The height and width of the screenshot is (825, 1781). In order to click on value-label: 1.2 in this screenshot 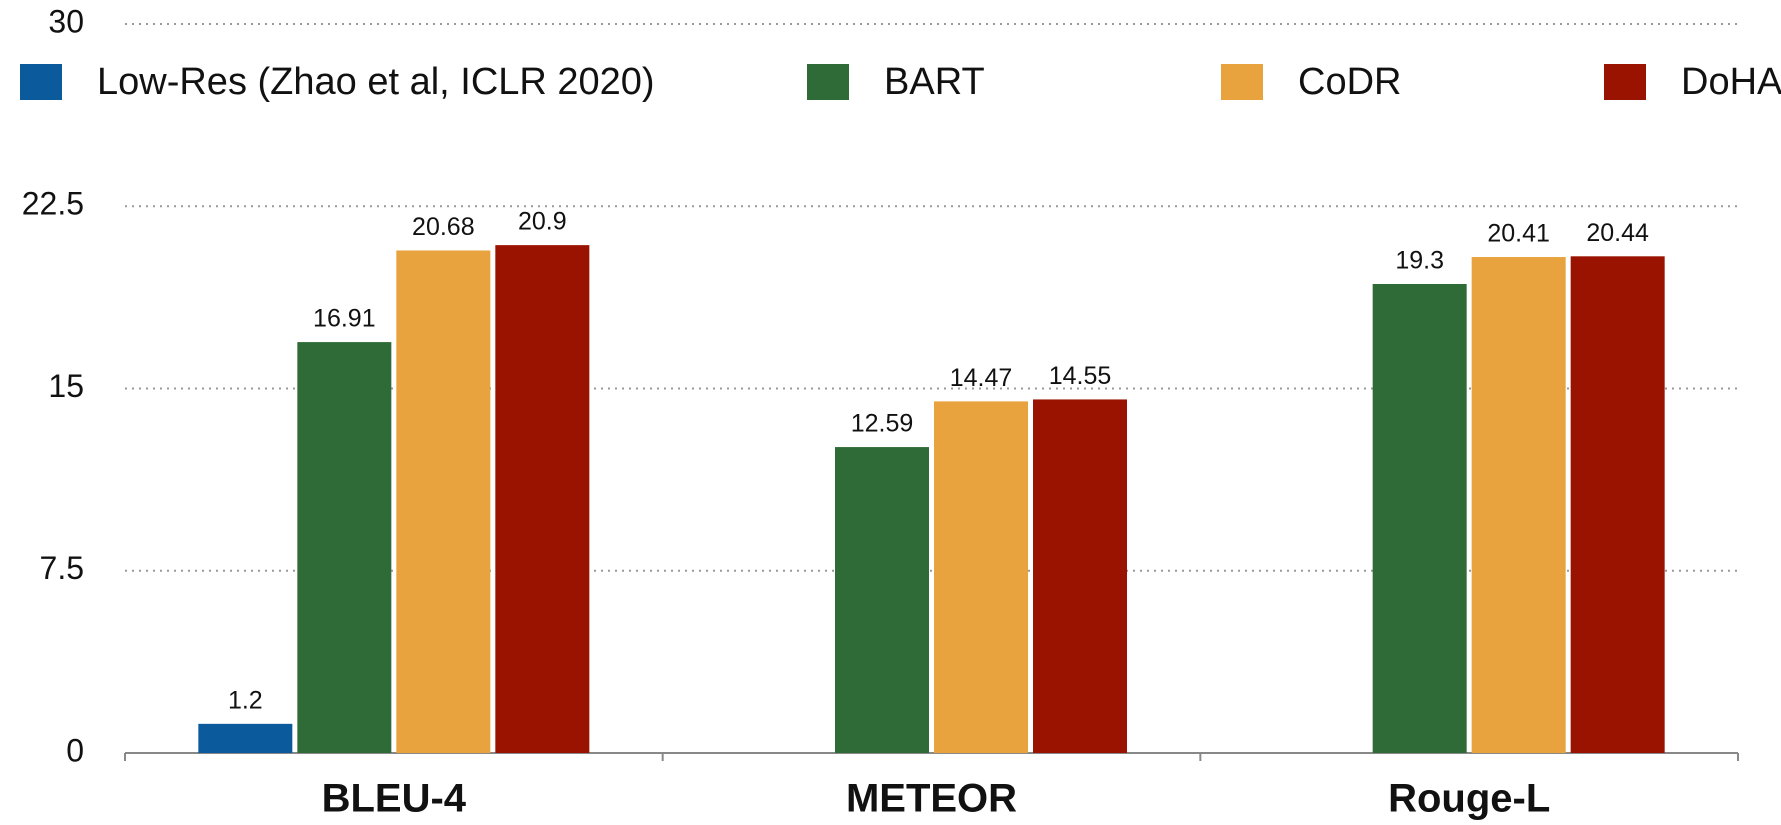, I will do `click(245, 700)`.